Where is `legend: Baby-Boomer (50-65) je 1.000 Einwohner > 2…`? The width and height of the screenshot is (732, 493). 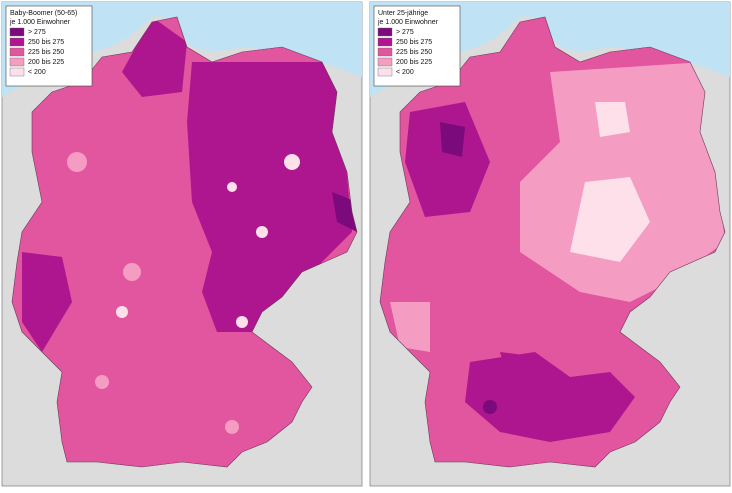
legend: Baby-Boomer (50-65) je 1.000 Einwohner > 2… is located at coordinates (49, 46).